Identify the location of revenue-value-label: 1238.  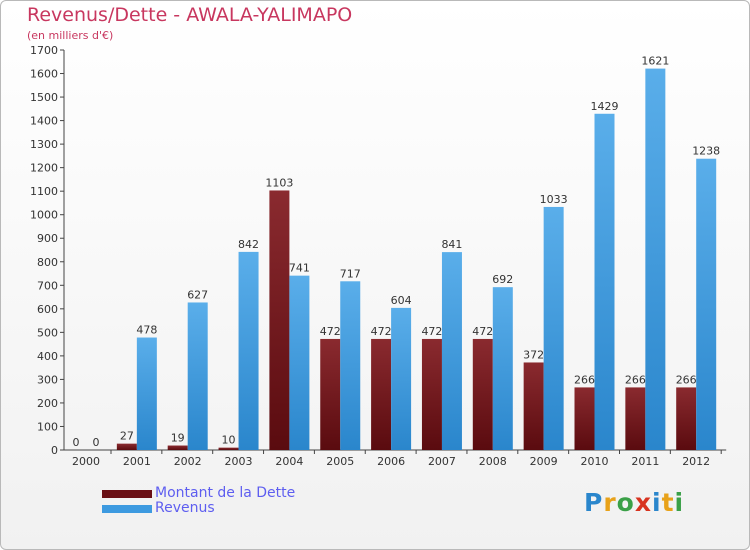
(706, 151).